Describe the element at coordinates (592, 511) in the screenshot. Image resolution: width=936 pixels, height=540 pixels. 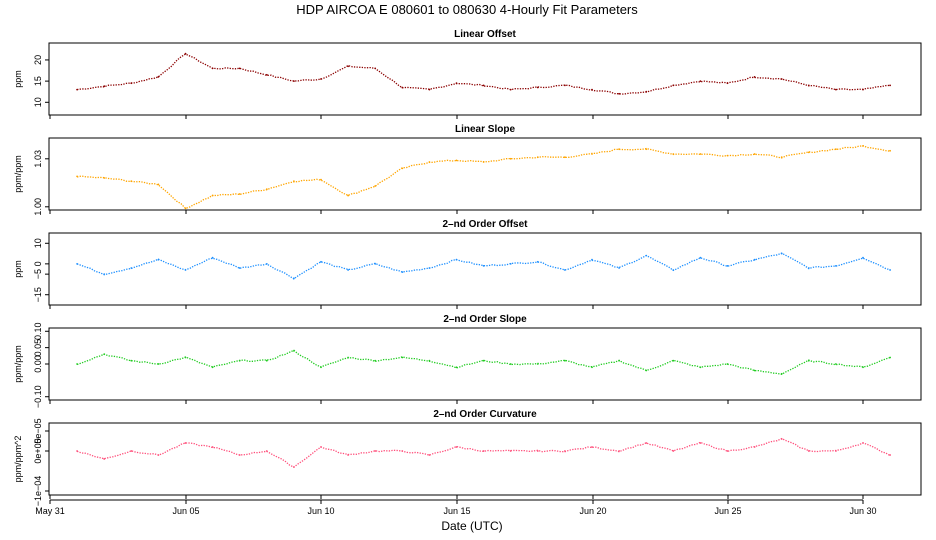
I see `x-tick-label: Jun 20` at that location.